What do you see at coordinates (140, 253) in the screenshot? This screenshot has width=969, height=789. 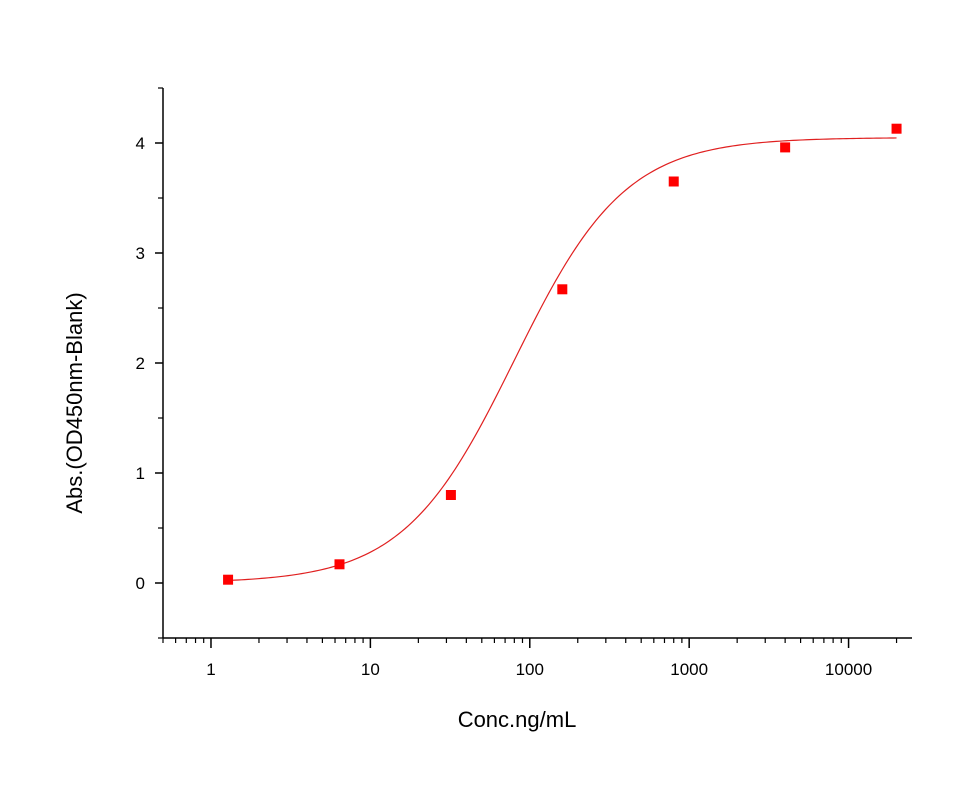 I see `y-tick-label: 3` at bounding box center [140, 253].